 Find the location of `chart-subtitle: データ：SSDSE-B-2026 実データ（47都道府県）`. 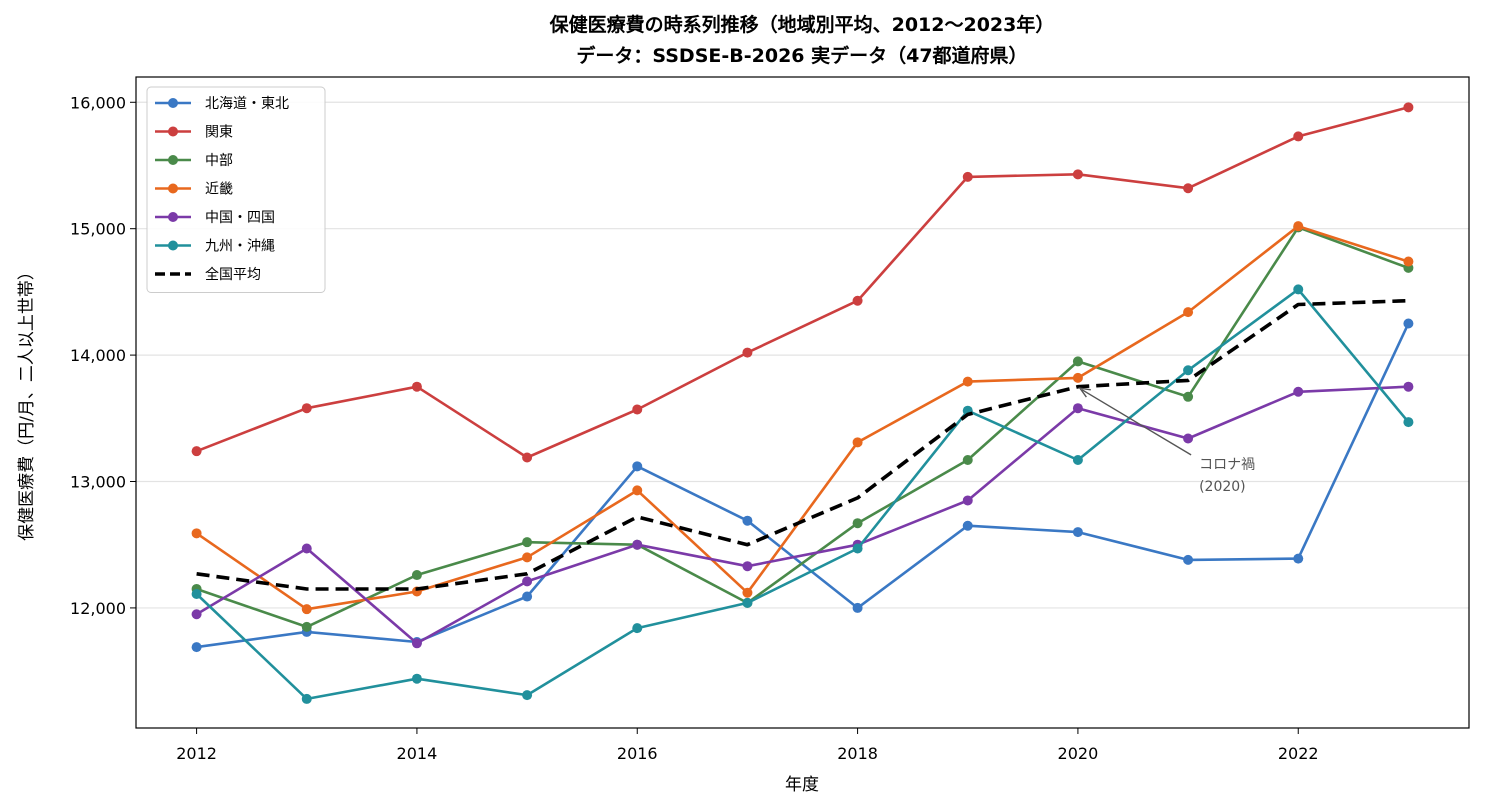

chart-subtitle: データ：SSDSE-B-2026 実データ（47都道府県） is located at coordinates (801, 55).